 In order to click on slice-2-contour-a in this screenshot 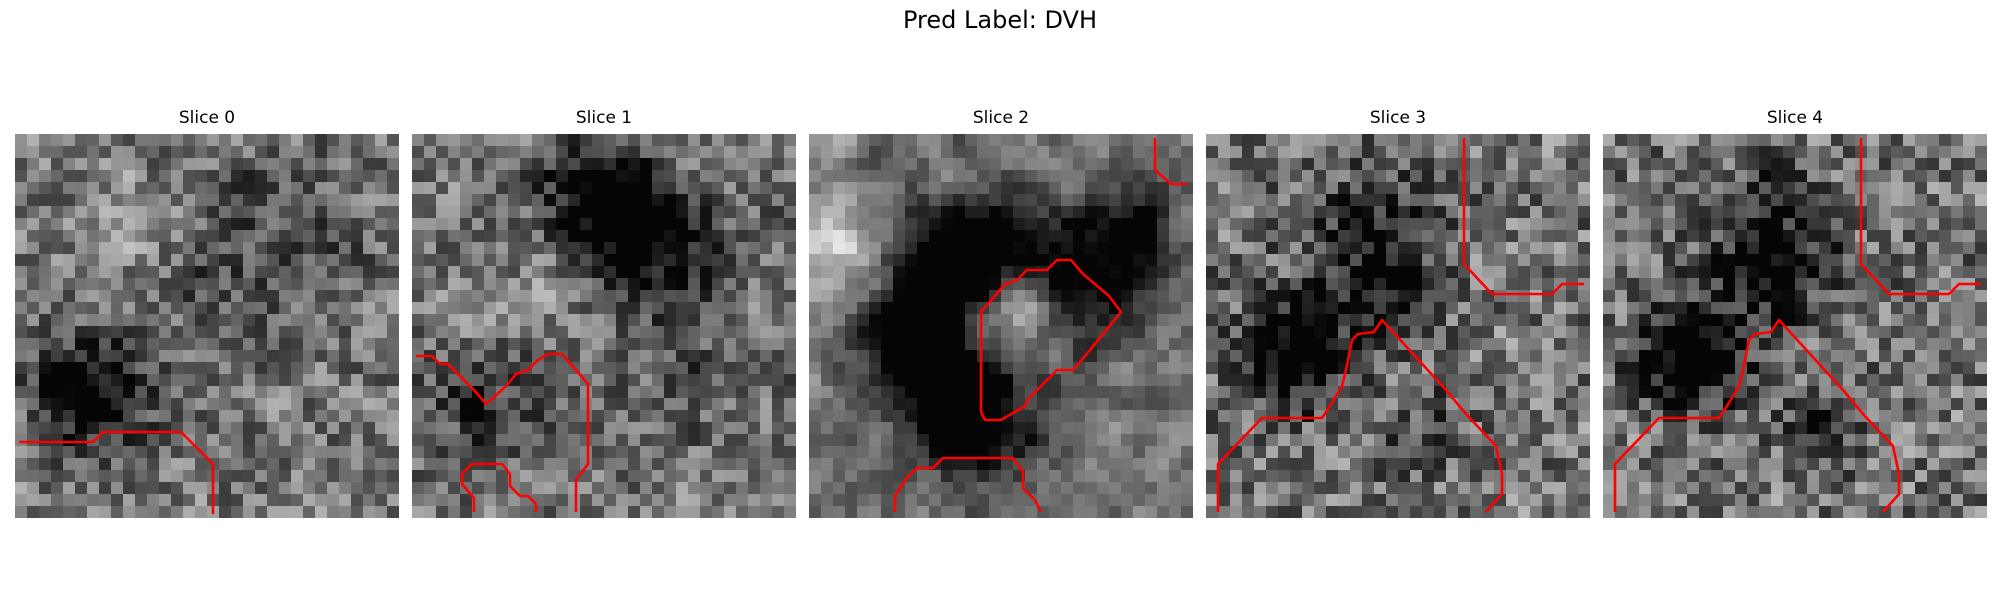, I will do `click(1170, 162)`.